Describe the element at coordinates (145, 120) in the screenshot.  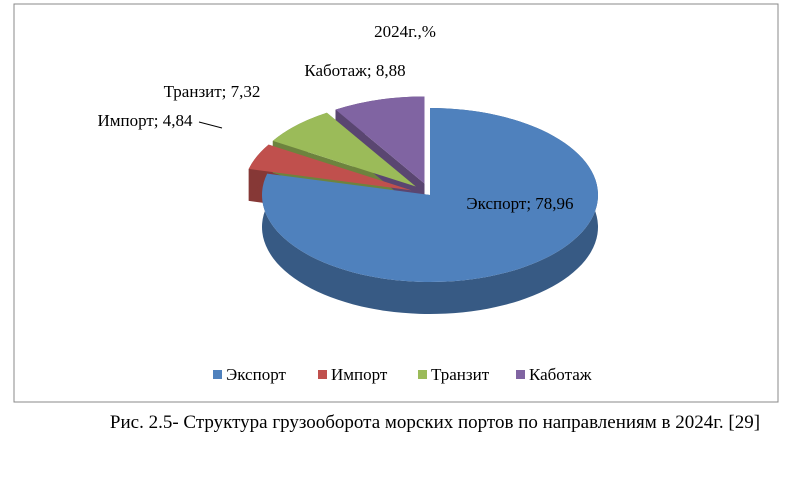
I see `data-label: Импорт; 4,84` at that location.